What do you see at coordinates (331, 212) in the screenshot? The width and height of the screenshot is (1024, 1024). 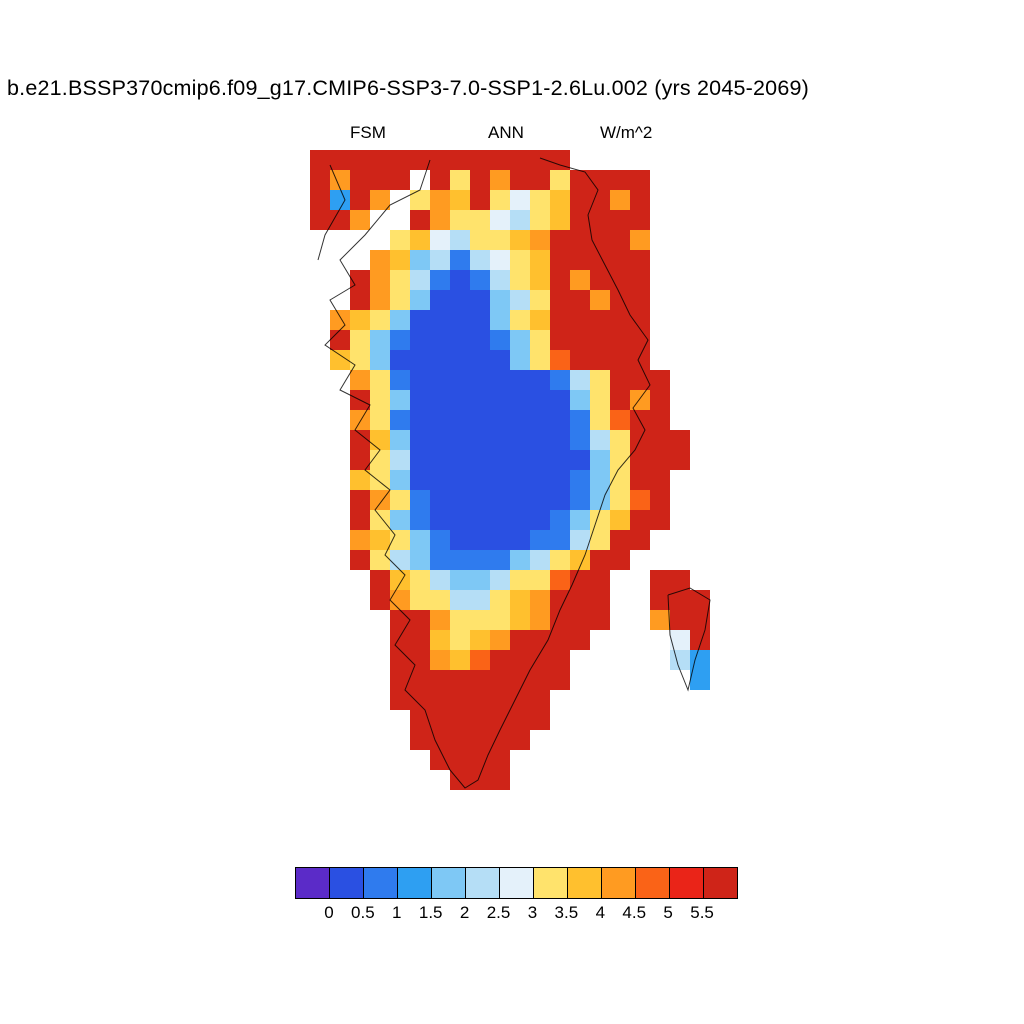 I see `coastline-path` at bounding box center [331, 212].